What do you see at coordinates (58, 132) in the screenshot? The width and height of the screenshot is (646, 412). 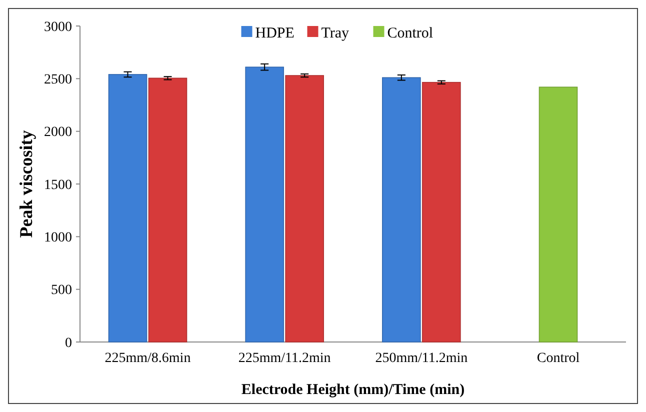 I see `y-tick-label: 2000` at bounding box center [58, 132].